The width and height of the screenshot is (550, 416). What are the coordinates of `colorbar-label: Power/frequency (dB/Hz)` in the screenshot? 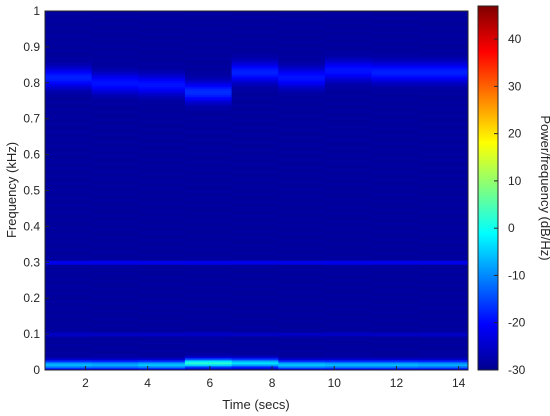 It's located at (544, 187).